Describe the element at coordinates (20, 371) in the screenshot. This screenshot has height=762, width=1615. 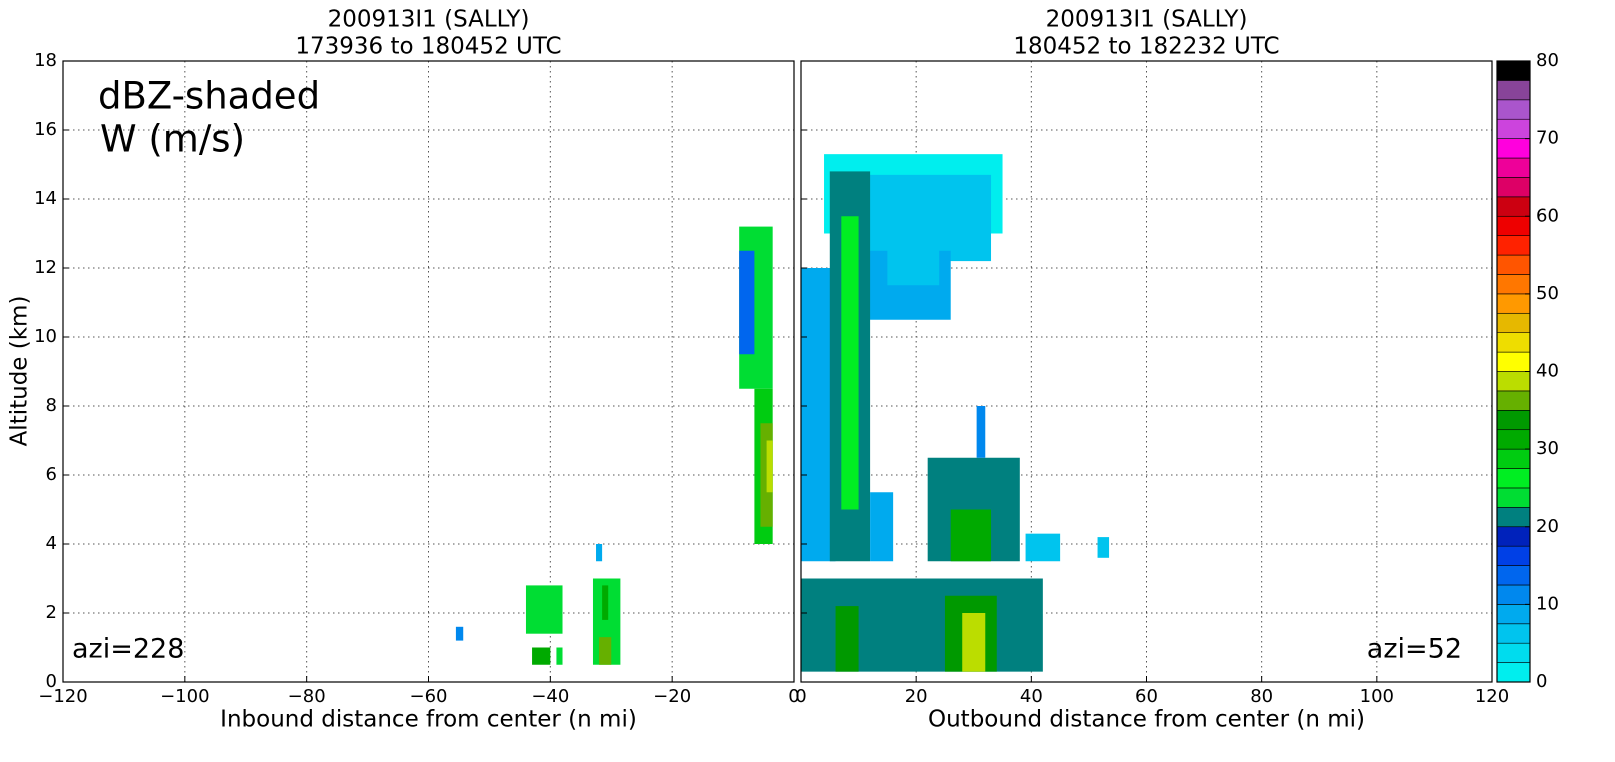
I see `y-axis-label: Altitude (km)` at that location.